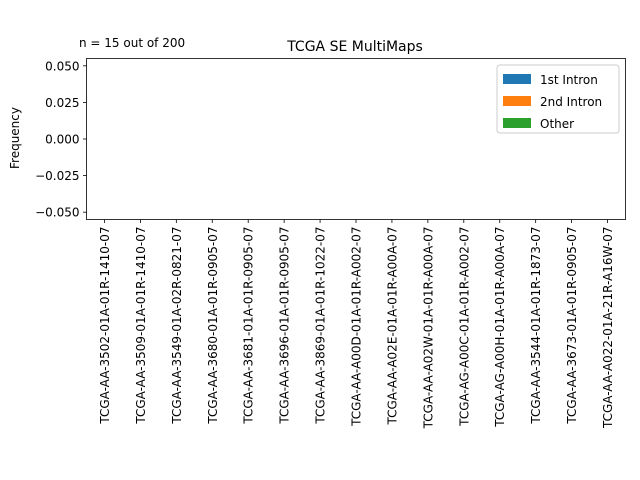 The height and width of the screenshot is (480, 640). I want to click on x-tick-label: TCGA-AA-3681-01A-01R-0905-07, so click(249, 326).